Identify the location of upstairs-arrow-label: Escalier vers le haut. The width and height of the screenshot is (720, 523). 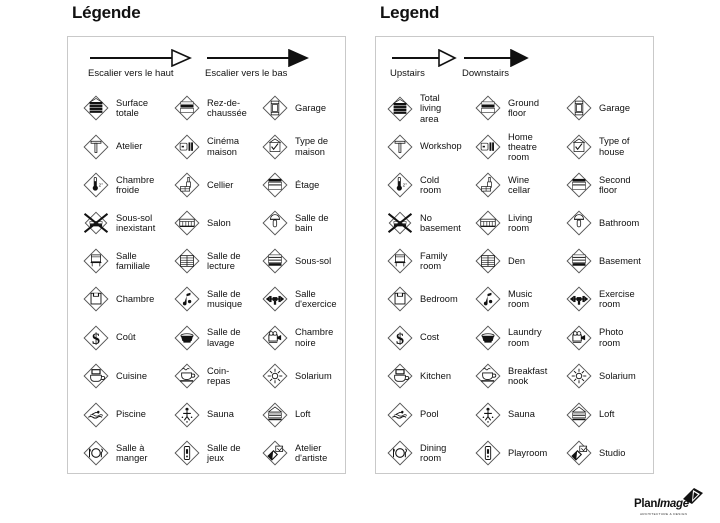
(131, 73).